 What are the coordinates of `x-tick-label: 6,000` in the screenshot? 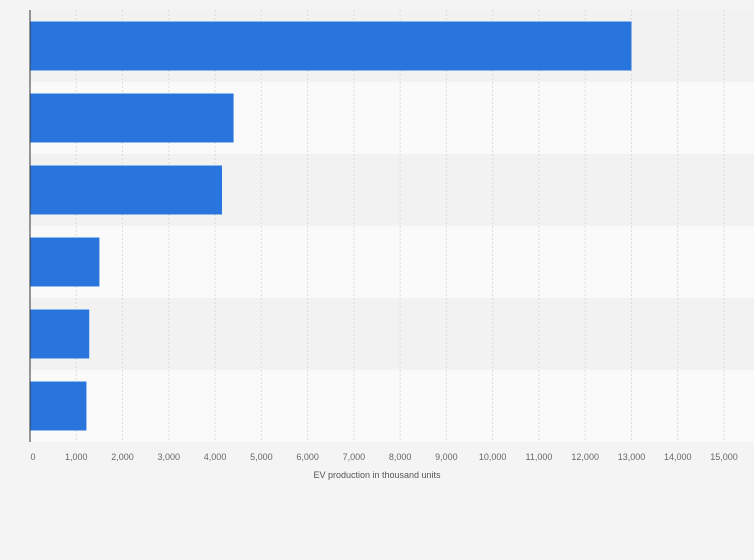 It's located at (307, 457).